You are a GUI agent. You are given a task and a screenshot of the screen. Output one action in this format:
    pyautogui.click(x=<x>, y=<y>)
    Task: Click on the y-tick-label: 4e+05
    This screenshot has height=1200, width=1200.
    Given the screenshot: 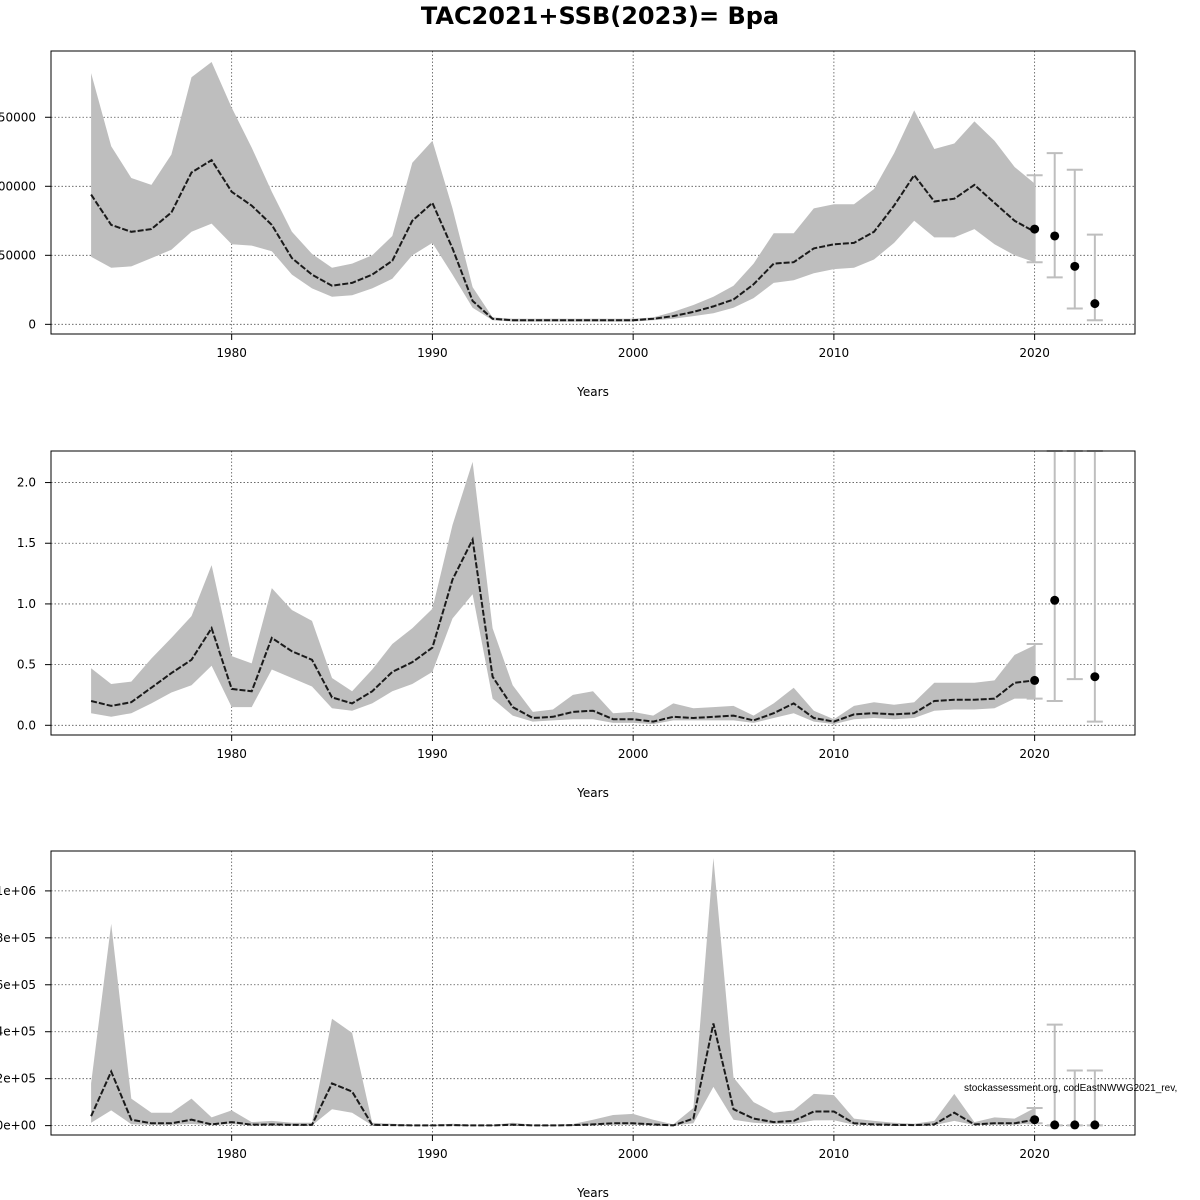 What is the action you would take?
    pyautogui.click(x=18, y=1032)
    